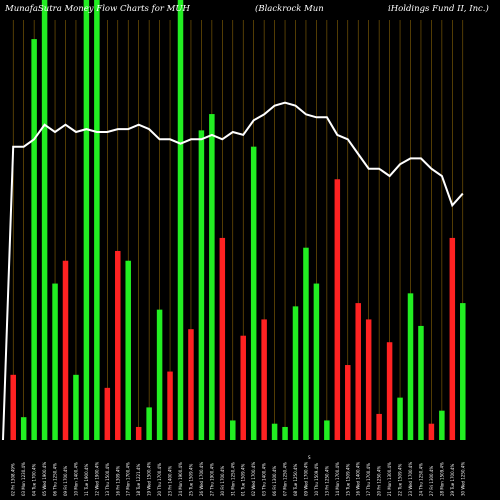  Describe the element at coordinates (452, 480) in the screenshot. I see `x-tick-label: 29 Tue 1700.4%` at that location.